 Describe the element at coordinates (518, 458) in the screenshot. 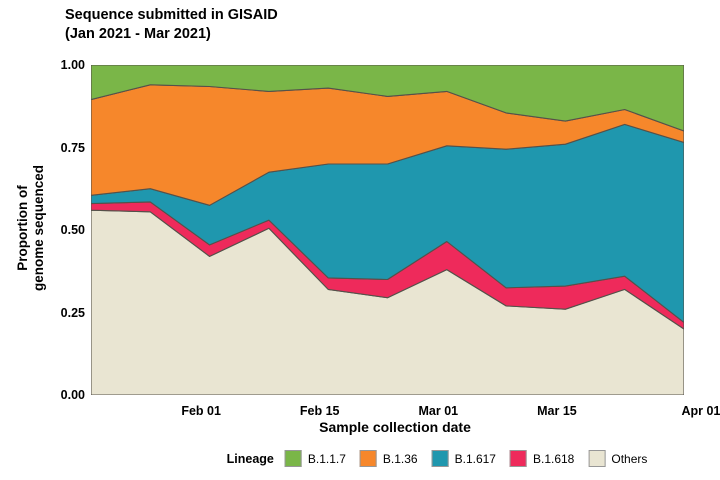

I see `legend-swatch-B.1.618` at that location.